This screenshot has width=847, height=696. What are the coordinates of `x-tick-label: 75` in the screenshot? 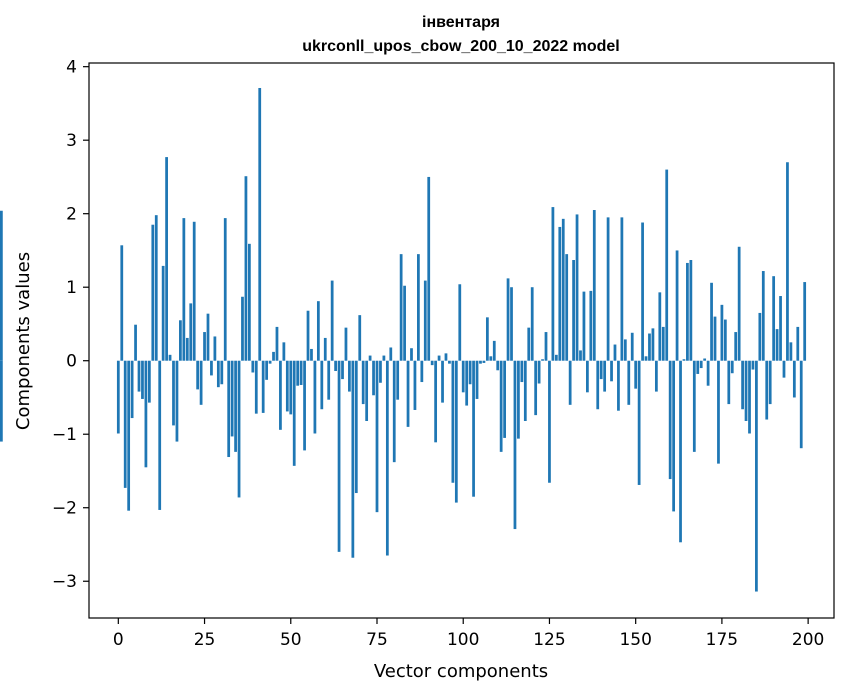 It's located at (377, 640).